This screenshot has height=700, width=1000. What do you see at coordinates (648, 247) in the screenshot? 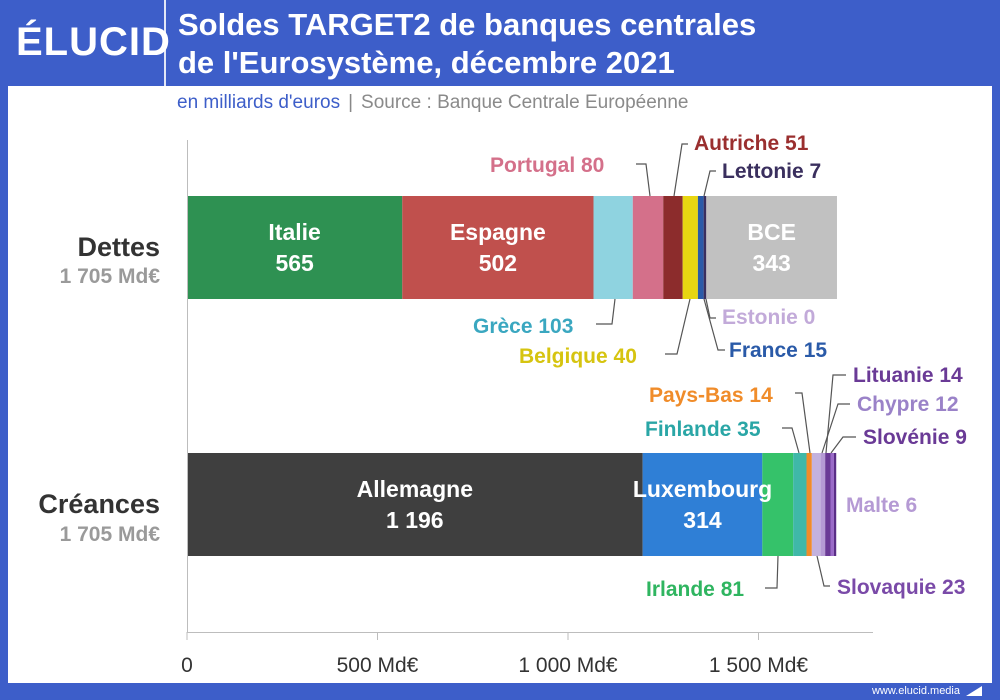
I see `bar-dettes-portugal` at bounding box center [648, 247].